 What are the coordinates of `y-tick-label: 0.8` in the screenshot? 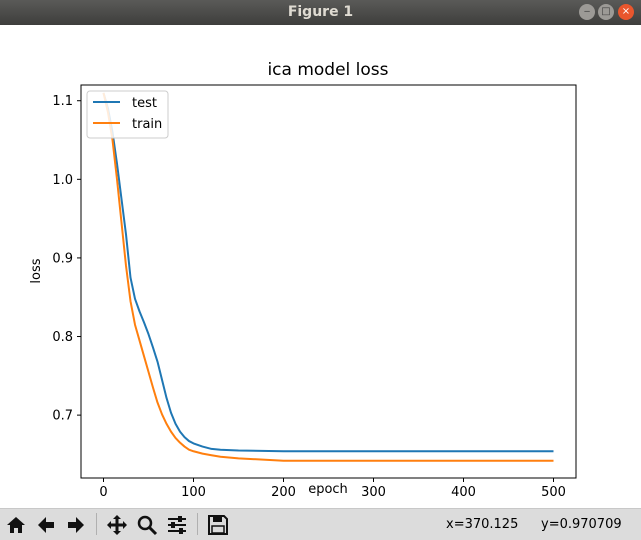 It's located at (62, 337).